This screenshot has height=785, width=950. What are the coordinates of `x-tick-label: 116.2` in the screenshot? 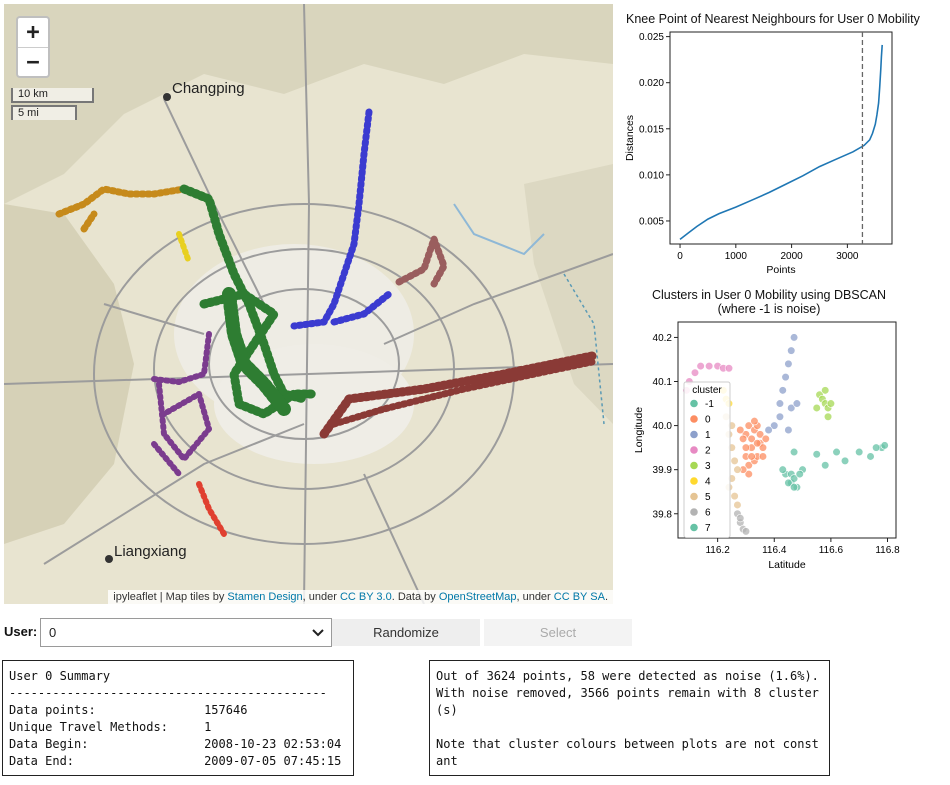 It's located at (717, 550).